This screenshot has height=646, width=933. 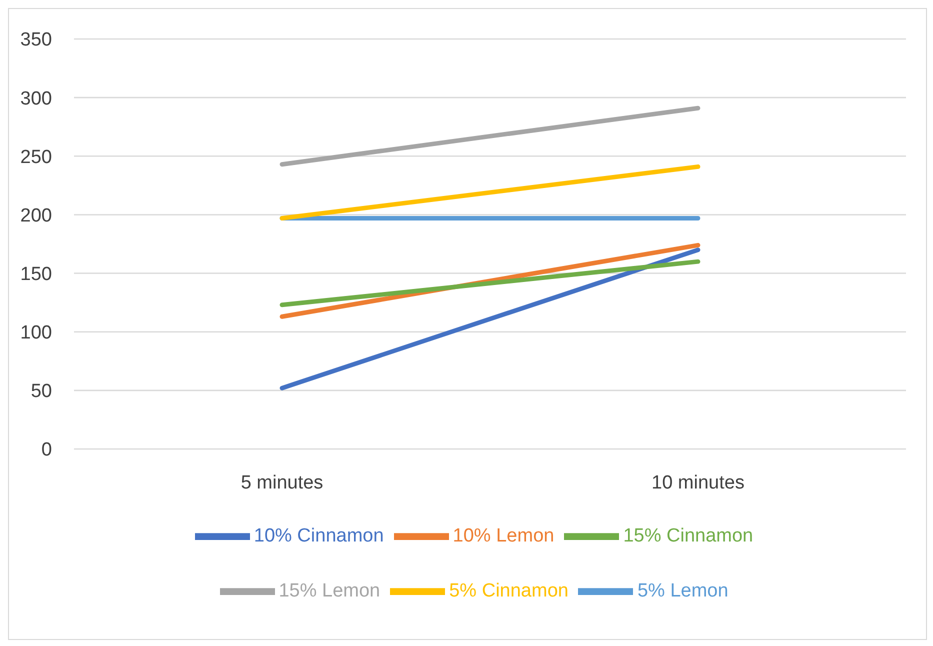 What do you see at coordinates (36, 275) in the screenshot?
I see `y-tick-label: 150` at bounding box center [36, 275].